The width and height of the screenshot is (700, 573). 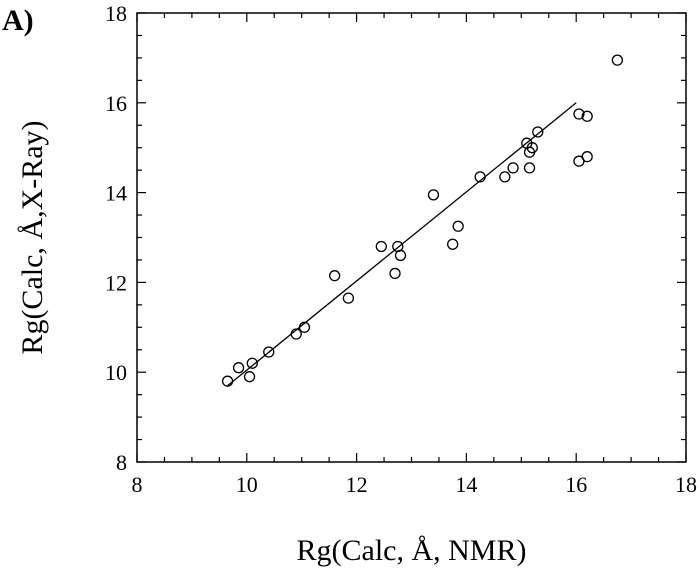 I want to click on y-tick-label: 12, so click(x=116, y=282).